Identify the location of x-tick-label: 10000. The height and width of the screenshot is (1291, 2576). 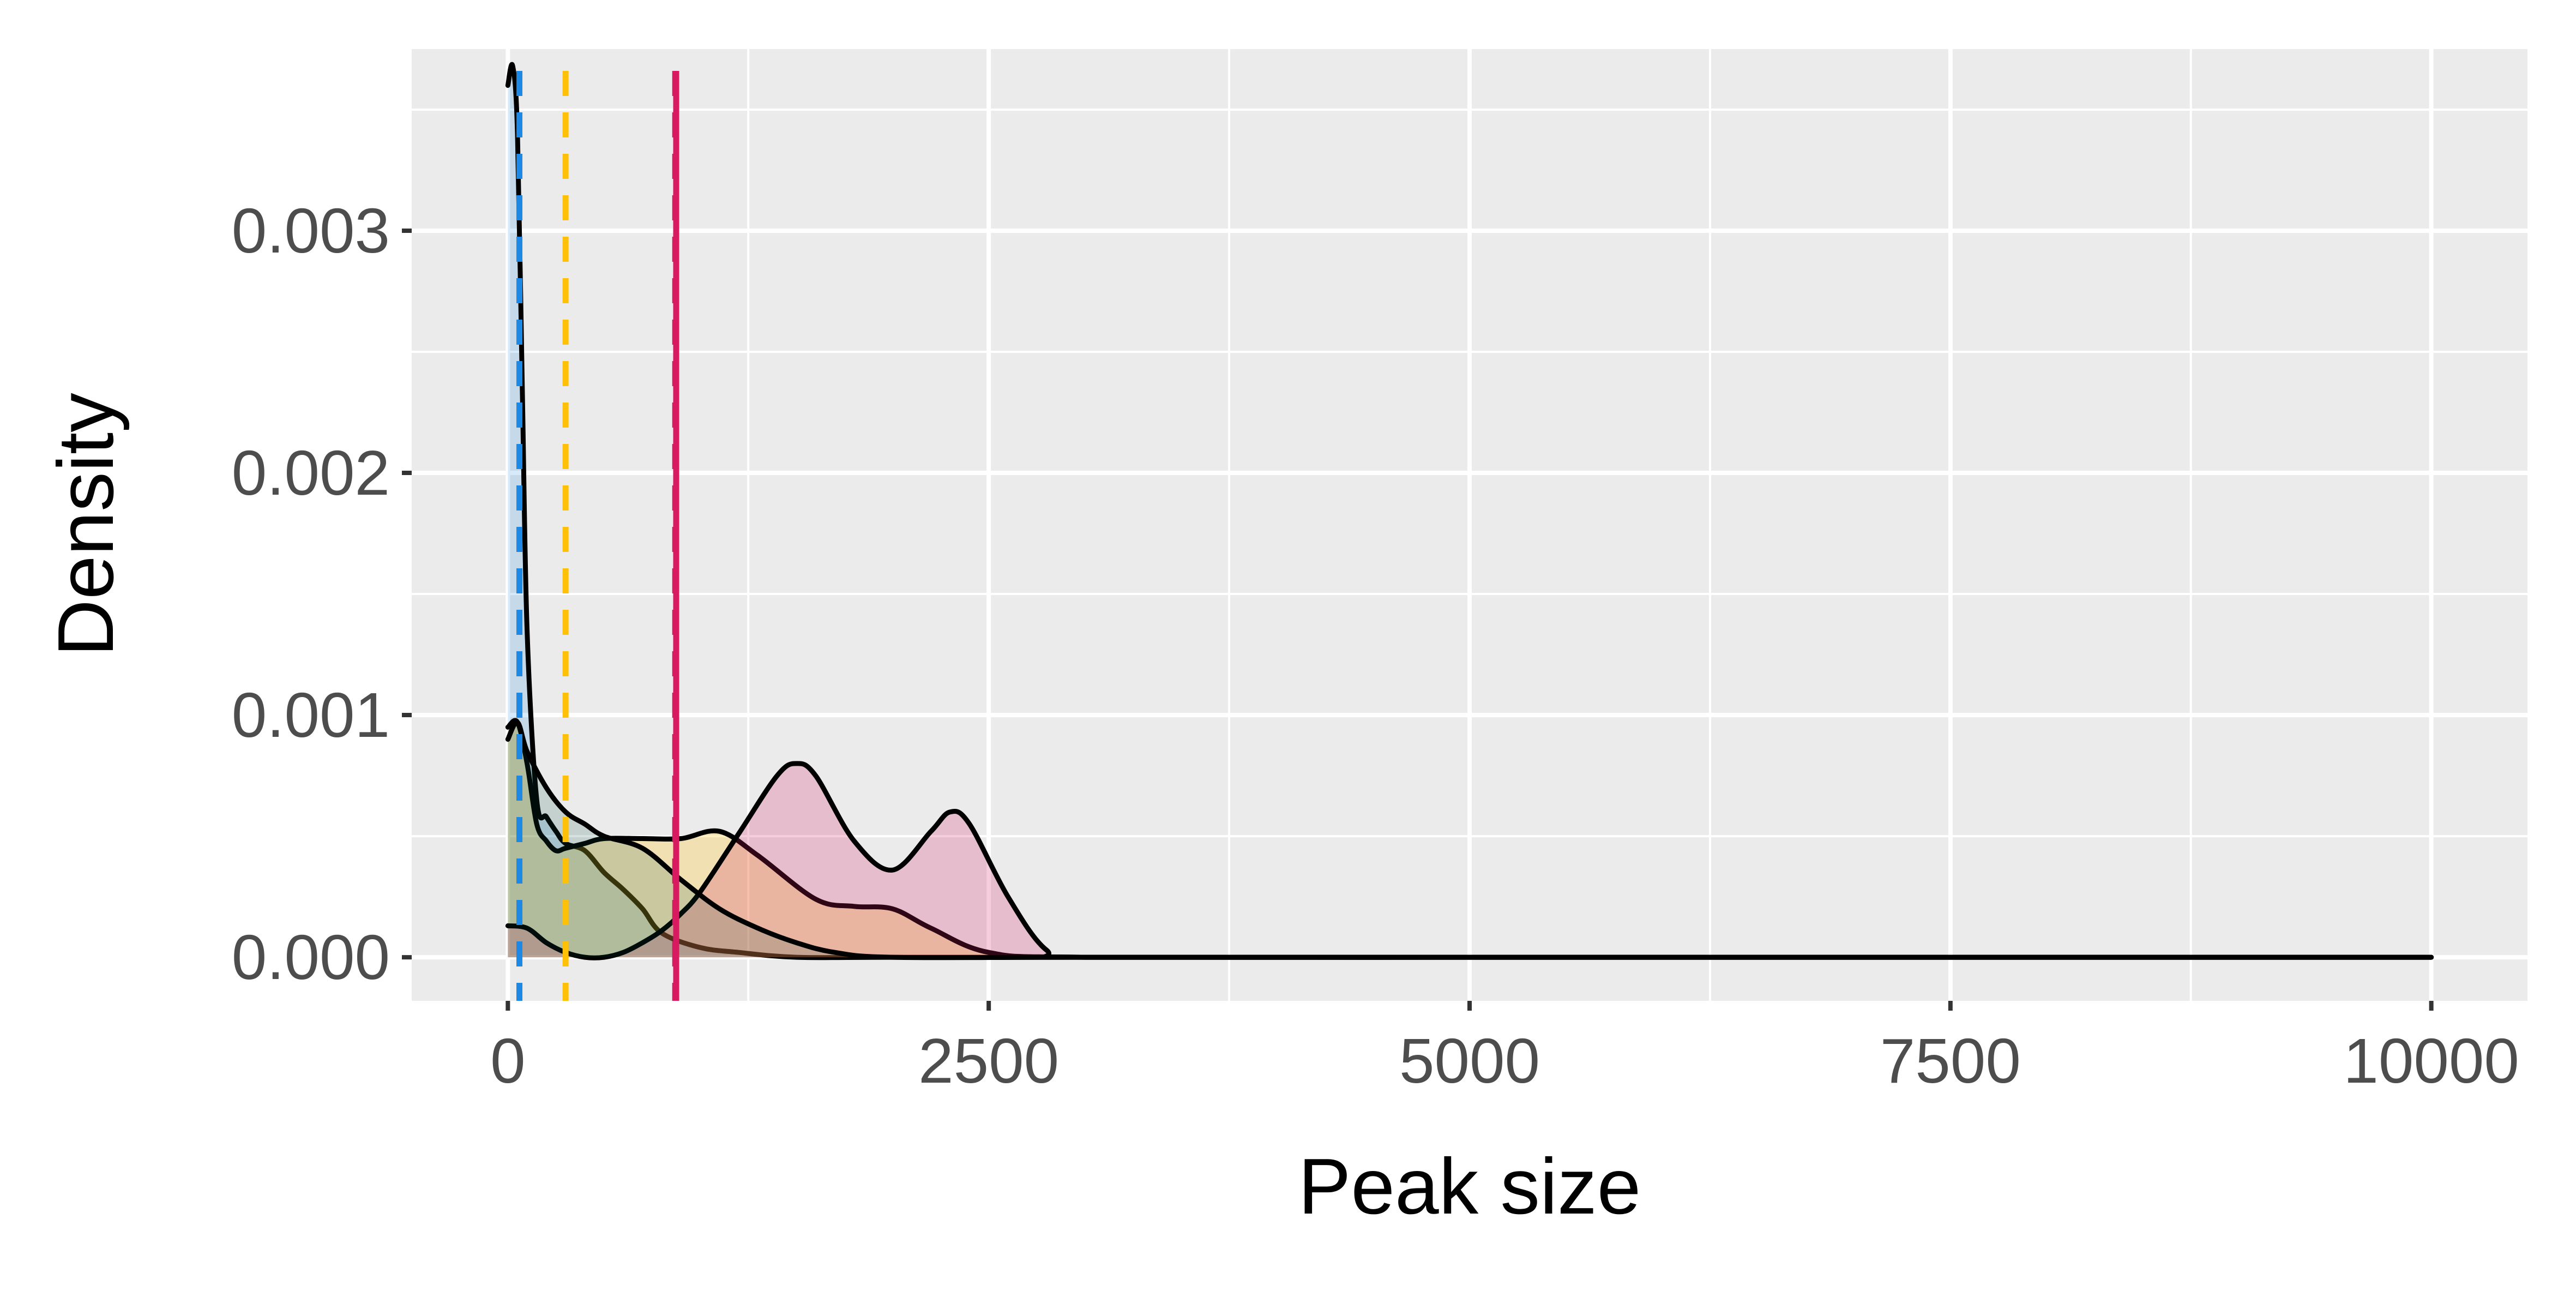
(2431, 1060).